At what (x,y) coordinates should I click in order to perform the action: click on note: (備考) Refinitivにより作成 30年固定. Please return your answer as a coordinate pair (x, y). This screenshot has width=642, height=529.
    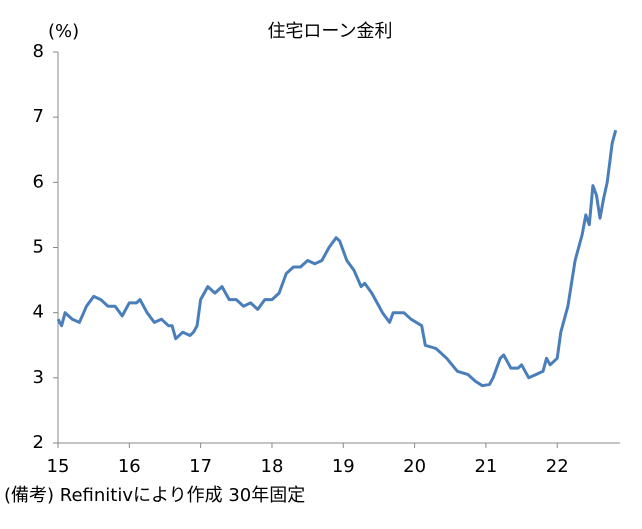
    Looking at the image, I should click on (154, 495).